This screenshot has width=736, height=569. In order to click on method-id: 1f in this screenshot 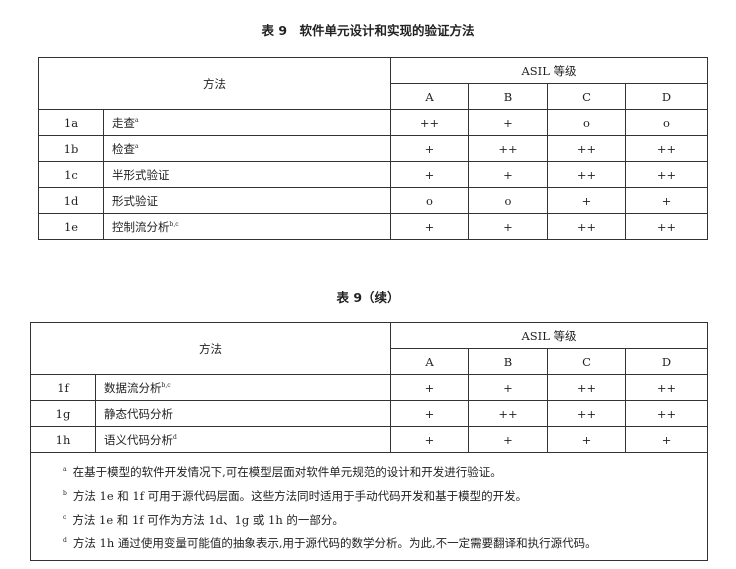, I will do `click(63, 387)`.